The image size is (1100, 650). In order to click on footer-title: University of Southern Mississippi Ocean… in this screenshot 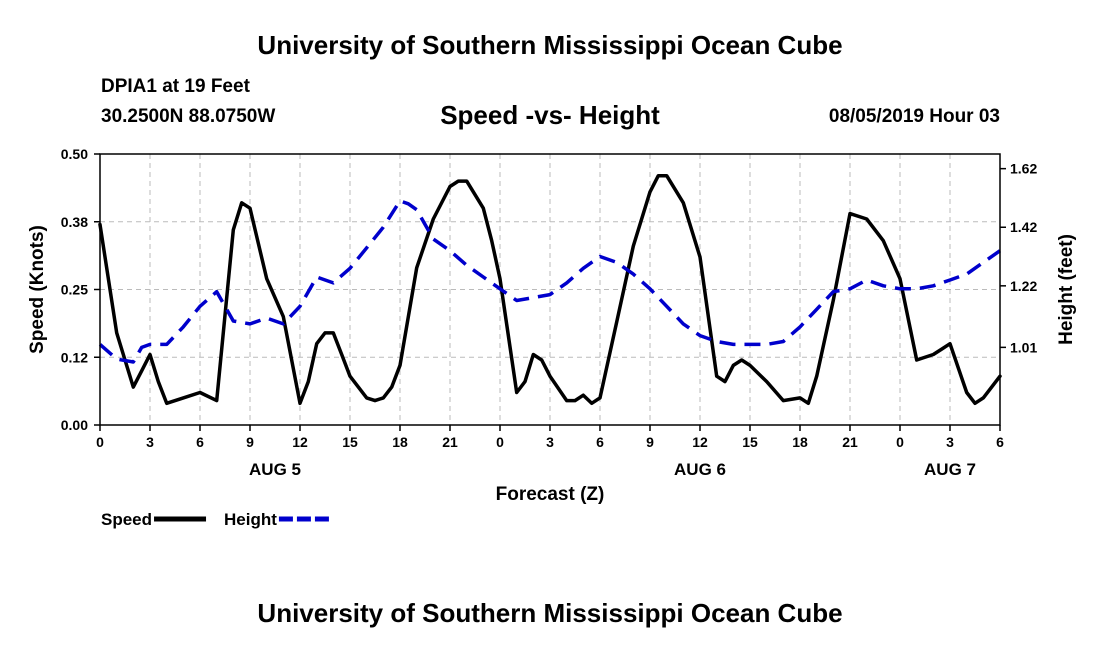, I will do `click(550, 613)`.